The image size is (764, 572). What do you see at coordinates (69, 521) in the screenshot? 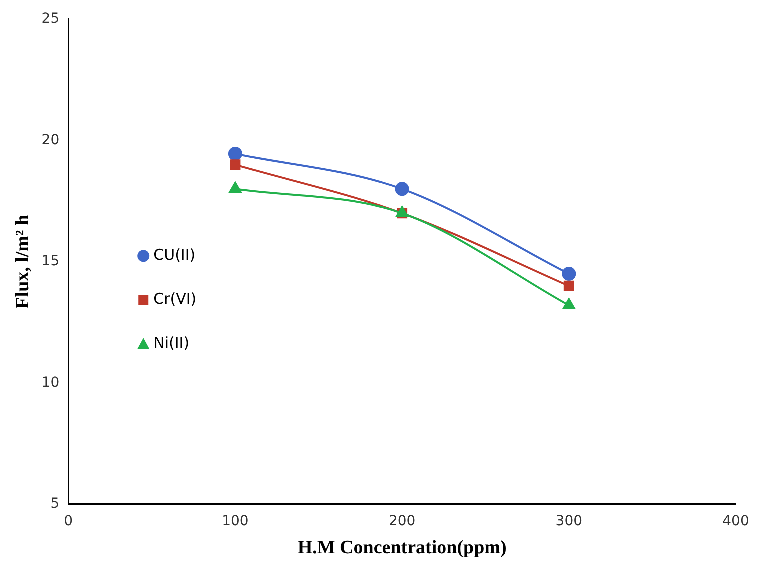
I see `x-tick-label: 0` at bounding box center [69, 521].